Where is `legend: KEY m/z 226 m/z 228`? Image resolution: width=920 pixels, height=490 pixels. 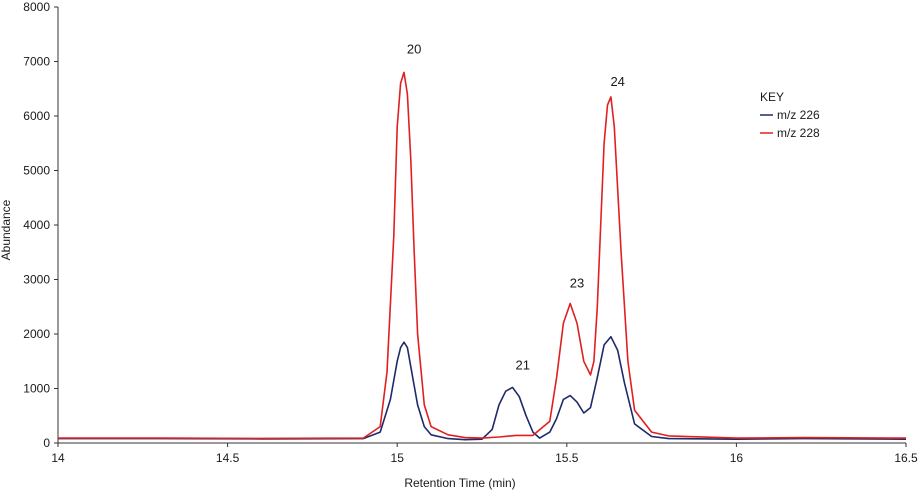
legend: KEY m/z 226 m/z 228 is located at coordinates (790, 115).